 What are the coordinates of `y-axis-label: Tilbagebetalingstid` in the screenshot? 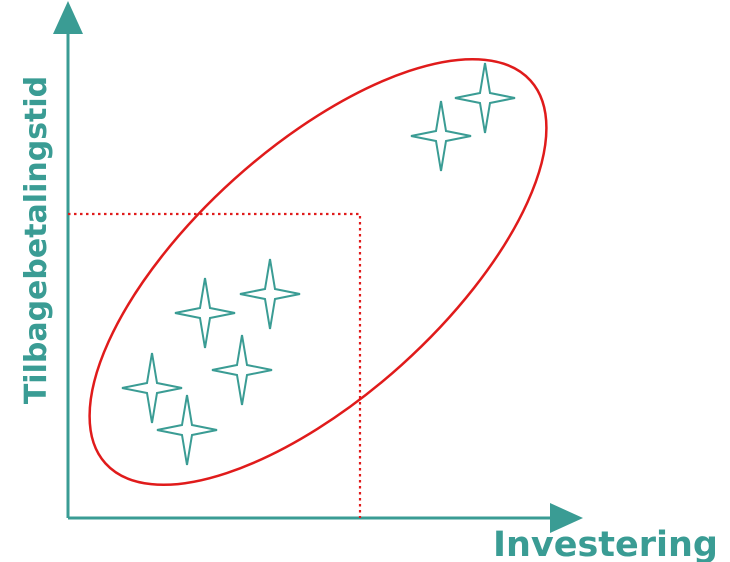 It's located at (36, 240).